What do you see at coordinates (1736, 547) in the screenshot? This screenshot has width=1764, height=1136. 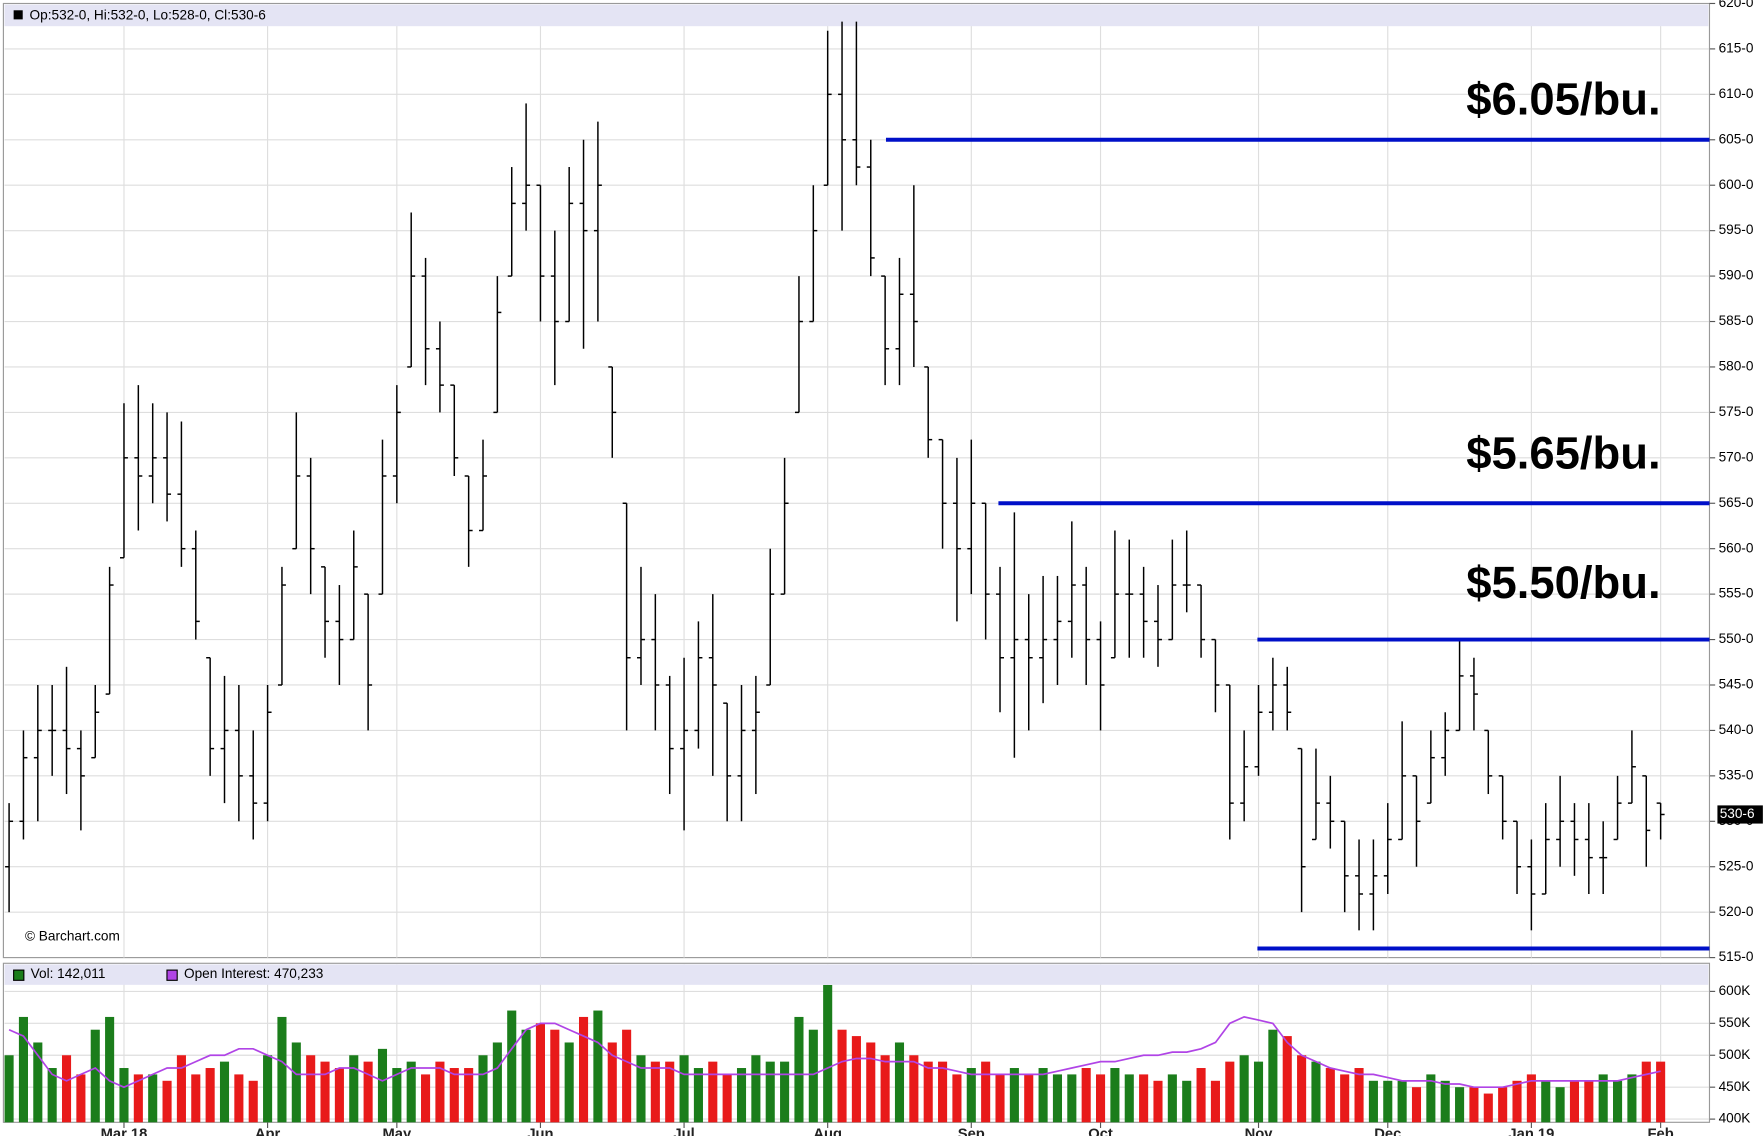 I see `y-tick-label: 560-0` at bounding box center [1736, 547].